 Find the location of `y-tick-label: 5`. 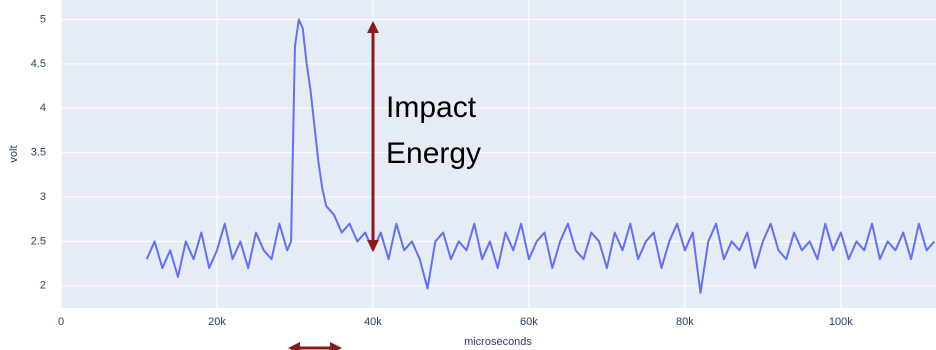

y-tick-label: 5 is located at coordinates (43, 19).